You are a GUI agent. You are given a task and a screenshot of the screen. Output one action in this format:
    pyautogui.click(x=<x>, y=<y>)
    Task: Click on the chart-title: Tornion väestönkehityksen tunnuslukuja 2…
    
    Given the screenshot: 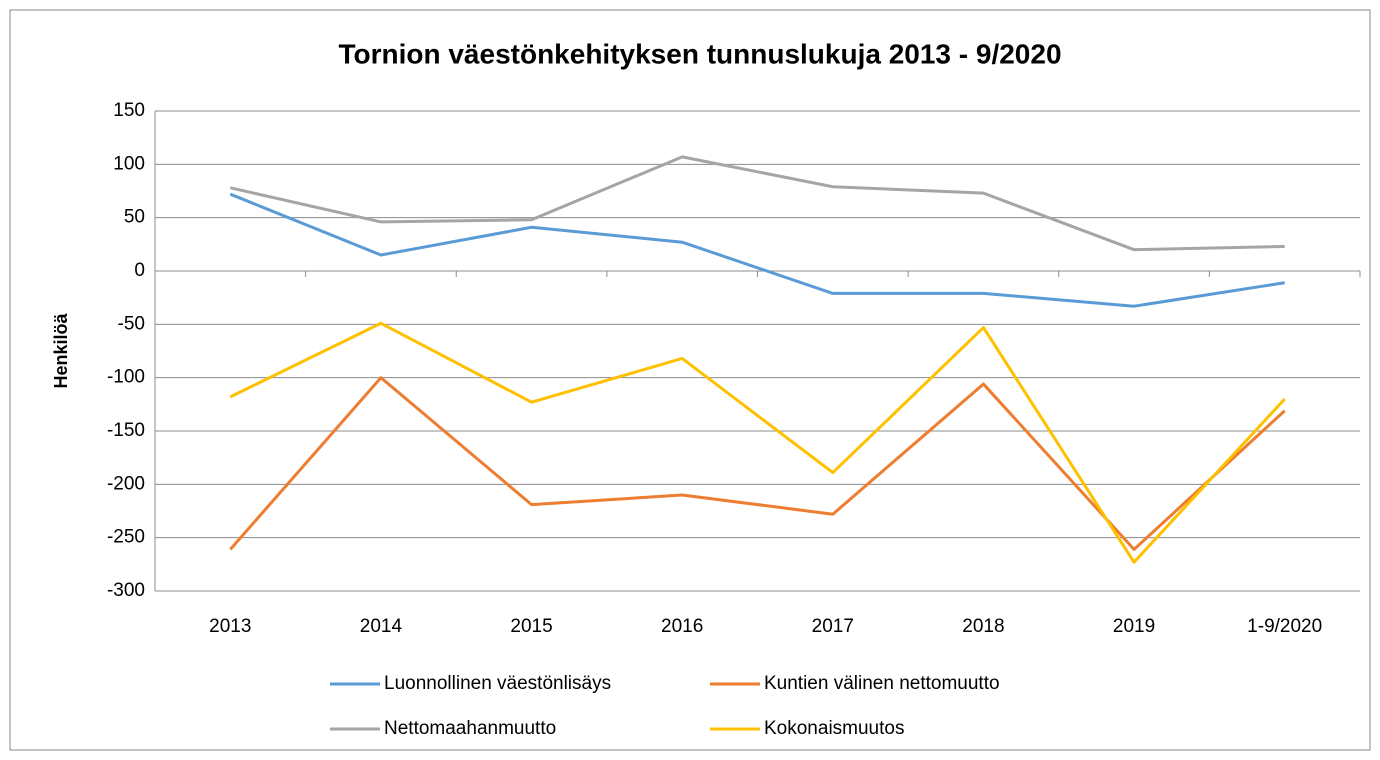 What is the action you would take?
    pyautogui.click(x=699, y=53)
    